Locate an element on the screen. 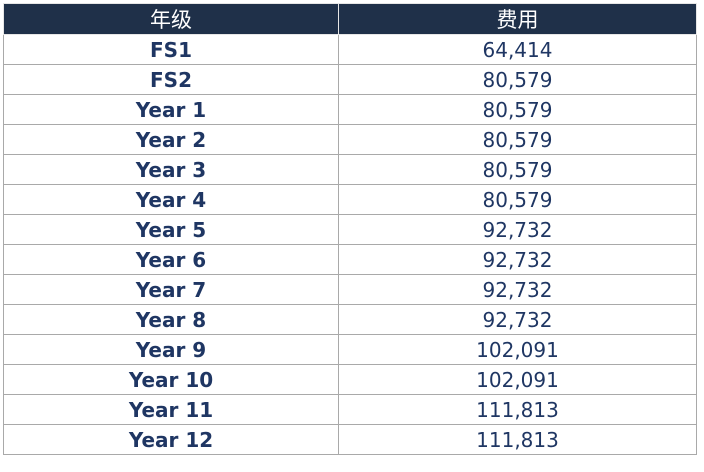 The width and height of the screenshot is (704, 472). table-row: Year 8 92,732 is located at coordinates (350, 319).